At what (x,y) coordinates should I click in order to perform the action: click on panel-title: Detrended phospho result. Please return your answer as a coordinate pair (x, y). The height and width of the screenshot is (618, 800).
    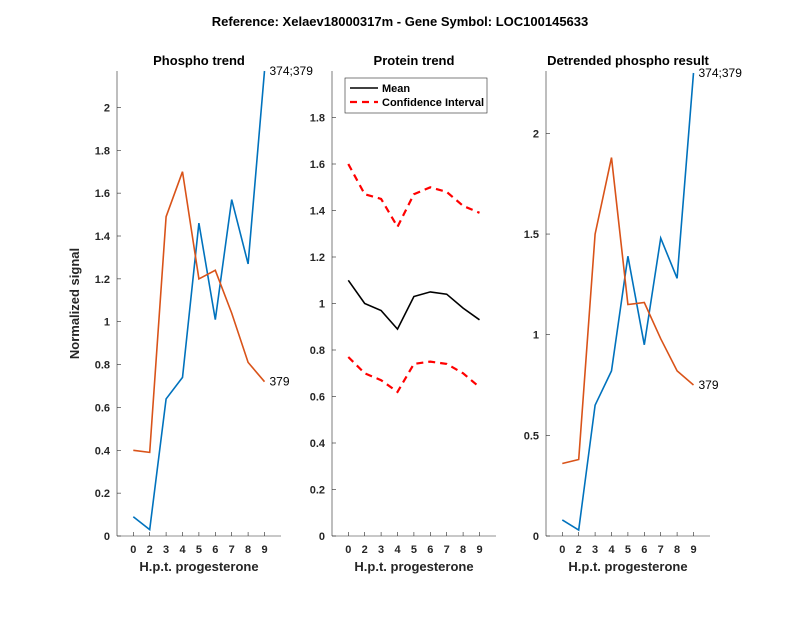
    Looking at the image, I should click on (628, 60).